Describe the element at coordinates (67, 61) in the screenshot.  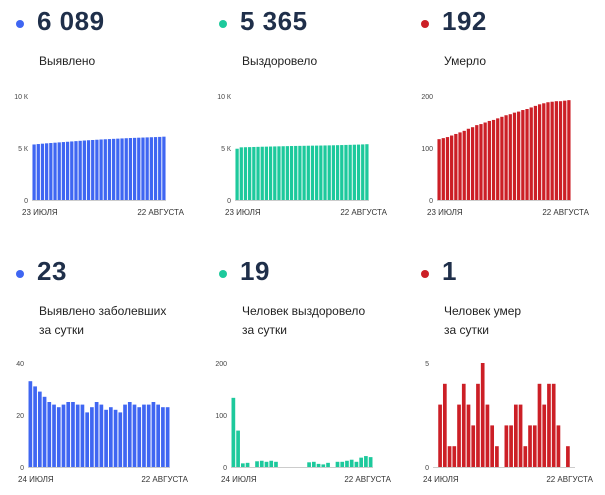
I see `panel-label: Выявлено` at that location.